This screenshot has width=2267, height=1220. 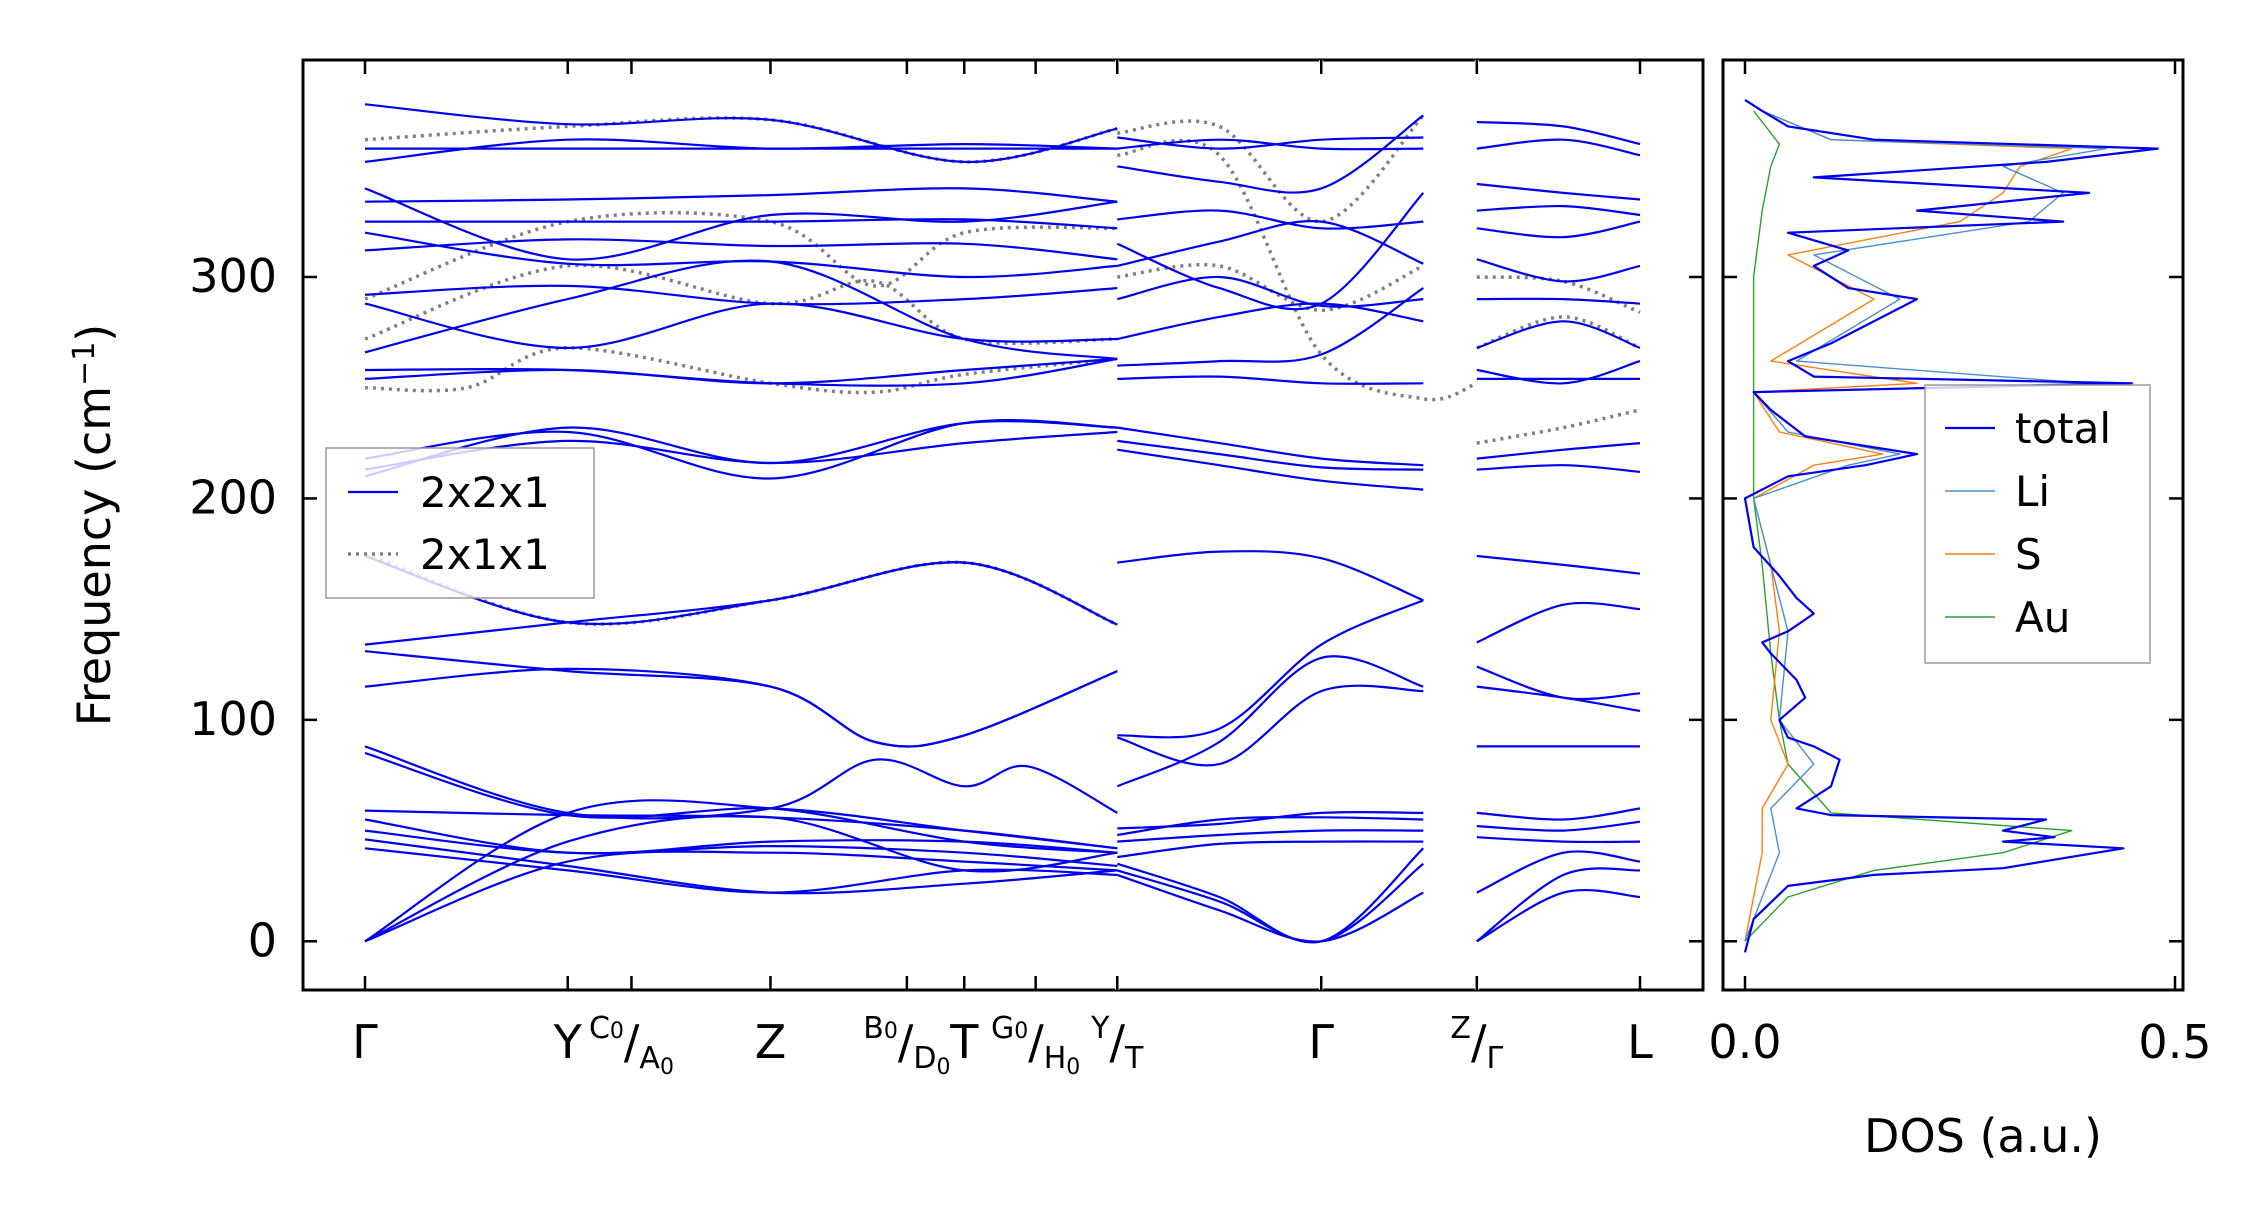 I want to click on dos-legend: total Li S Au, so click(x=2037, y=524).